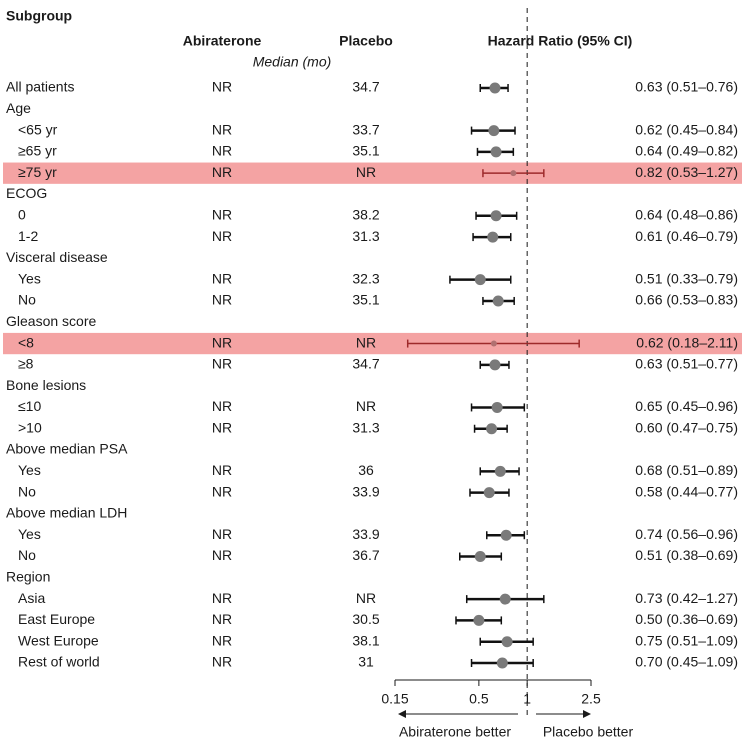  What do you see at coordinates (292, 62) in the screenshot?
I see `median-subheader: Median (mo)` at bounding box center [292, 62].